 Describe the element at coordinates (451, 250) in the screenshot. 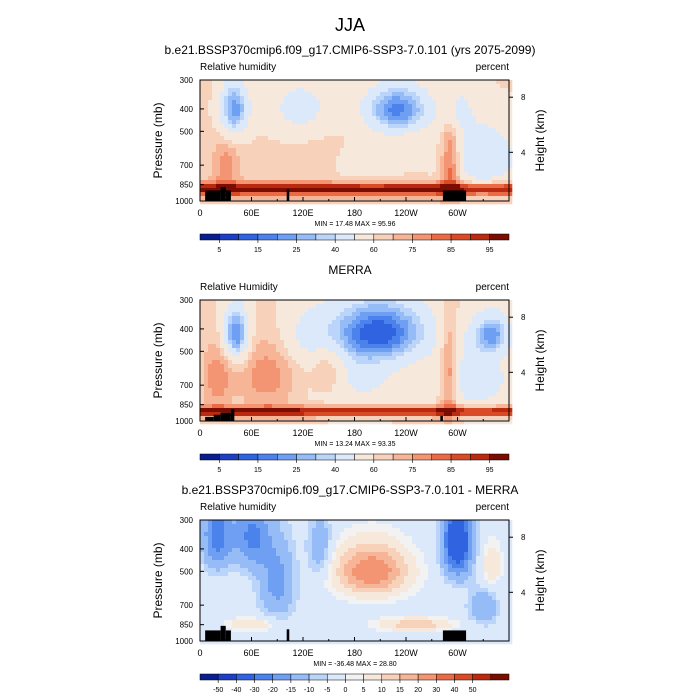

I see `colorbar-label: 85` at that location.